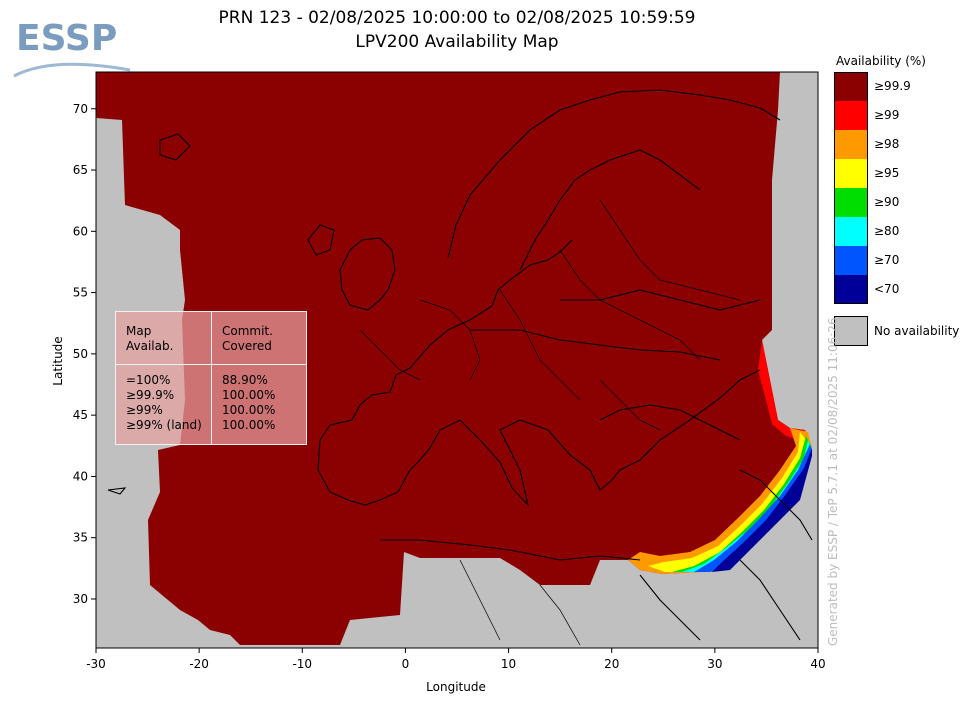  I want to click on stats-metric-column: =100% ≥99.9% ≥99% ≥99% (land), so click(168, 403).